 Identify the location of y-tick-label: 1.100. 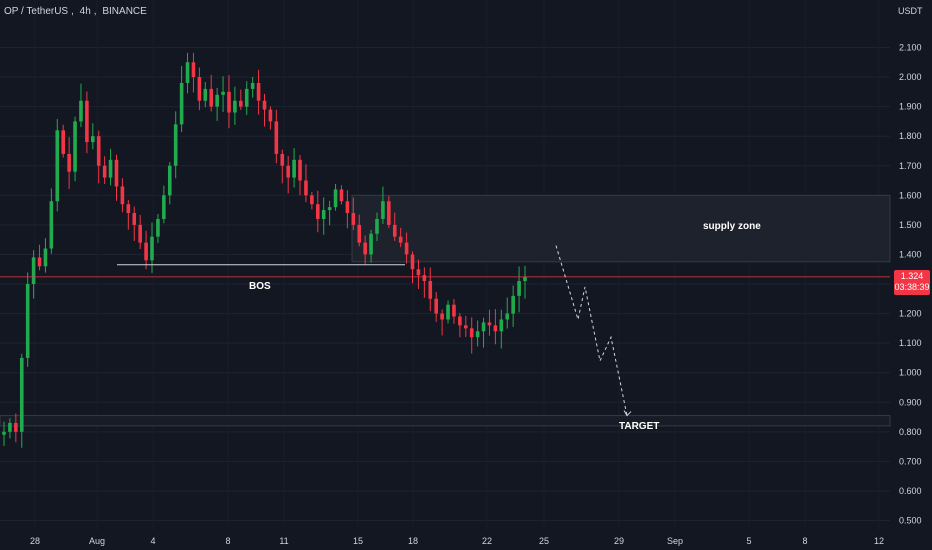
(910, 343).